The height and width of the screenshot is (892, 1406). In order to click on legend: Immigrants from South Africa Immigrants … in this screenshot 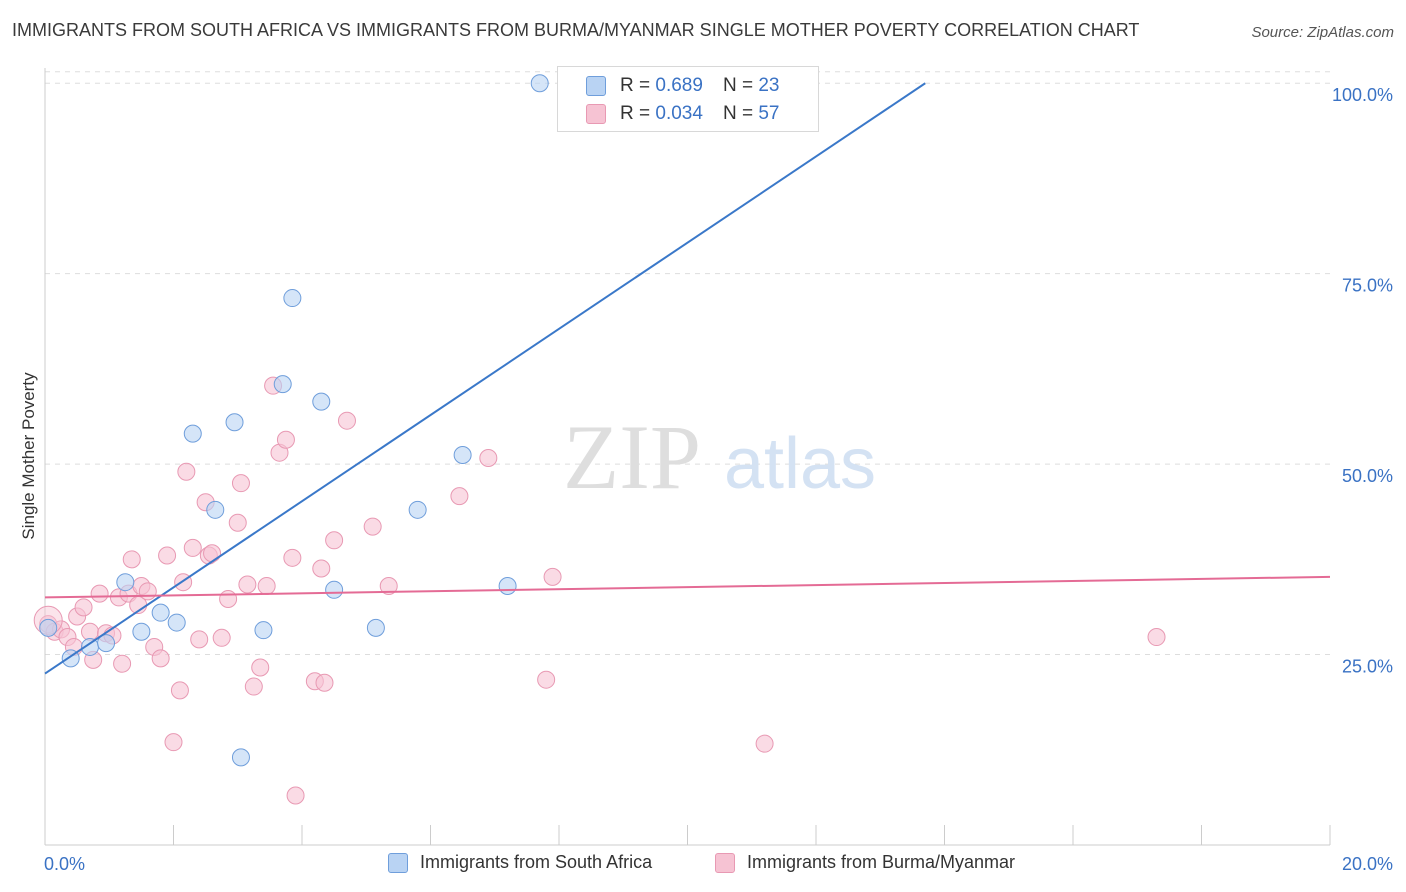, I will do `click(703, 864)`.